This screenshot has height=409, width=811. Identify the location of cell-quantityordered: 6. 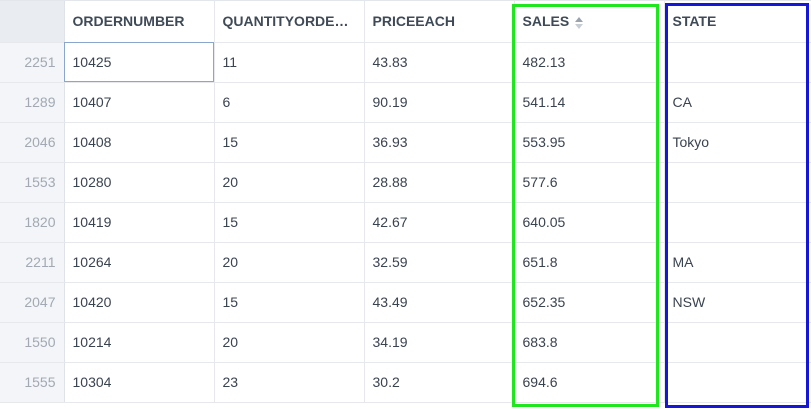
(289, 102).